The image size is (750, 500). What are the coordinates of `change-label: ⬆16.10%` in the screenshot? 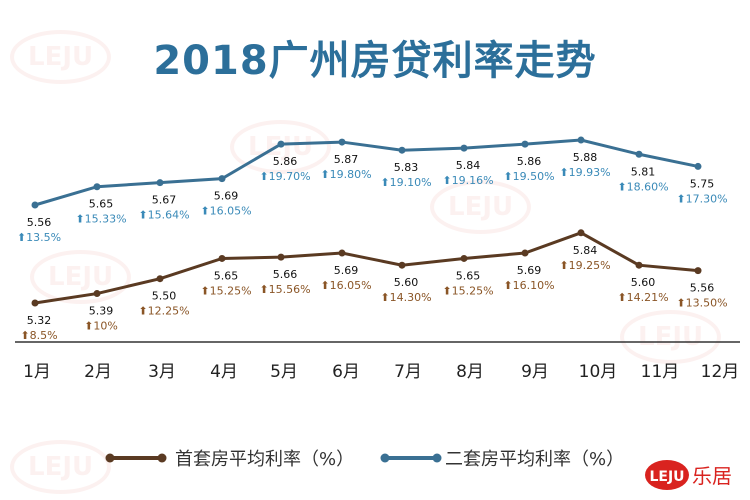 It's located at (528, 285).